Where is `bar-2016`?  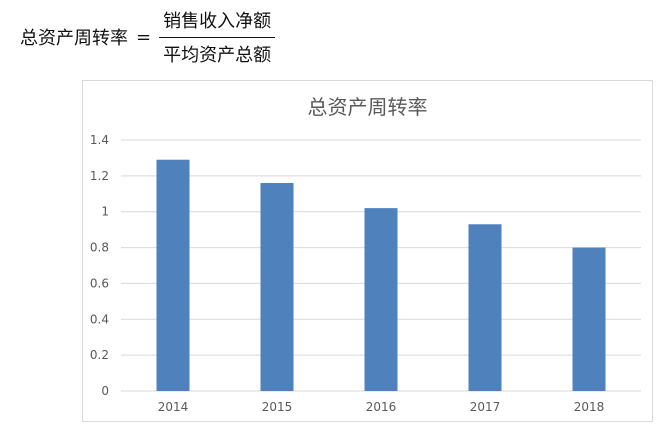
bar-2016 is located at coordinates (381, 299).